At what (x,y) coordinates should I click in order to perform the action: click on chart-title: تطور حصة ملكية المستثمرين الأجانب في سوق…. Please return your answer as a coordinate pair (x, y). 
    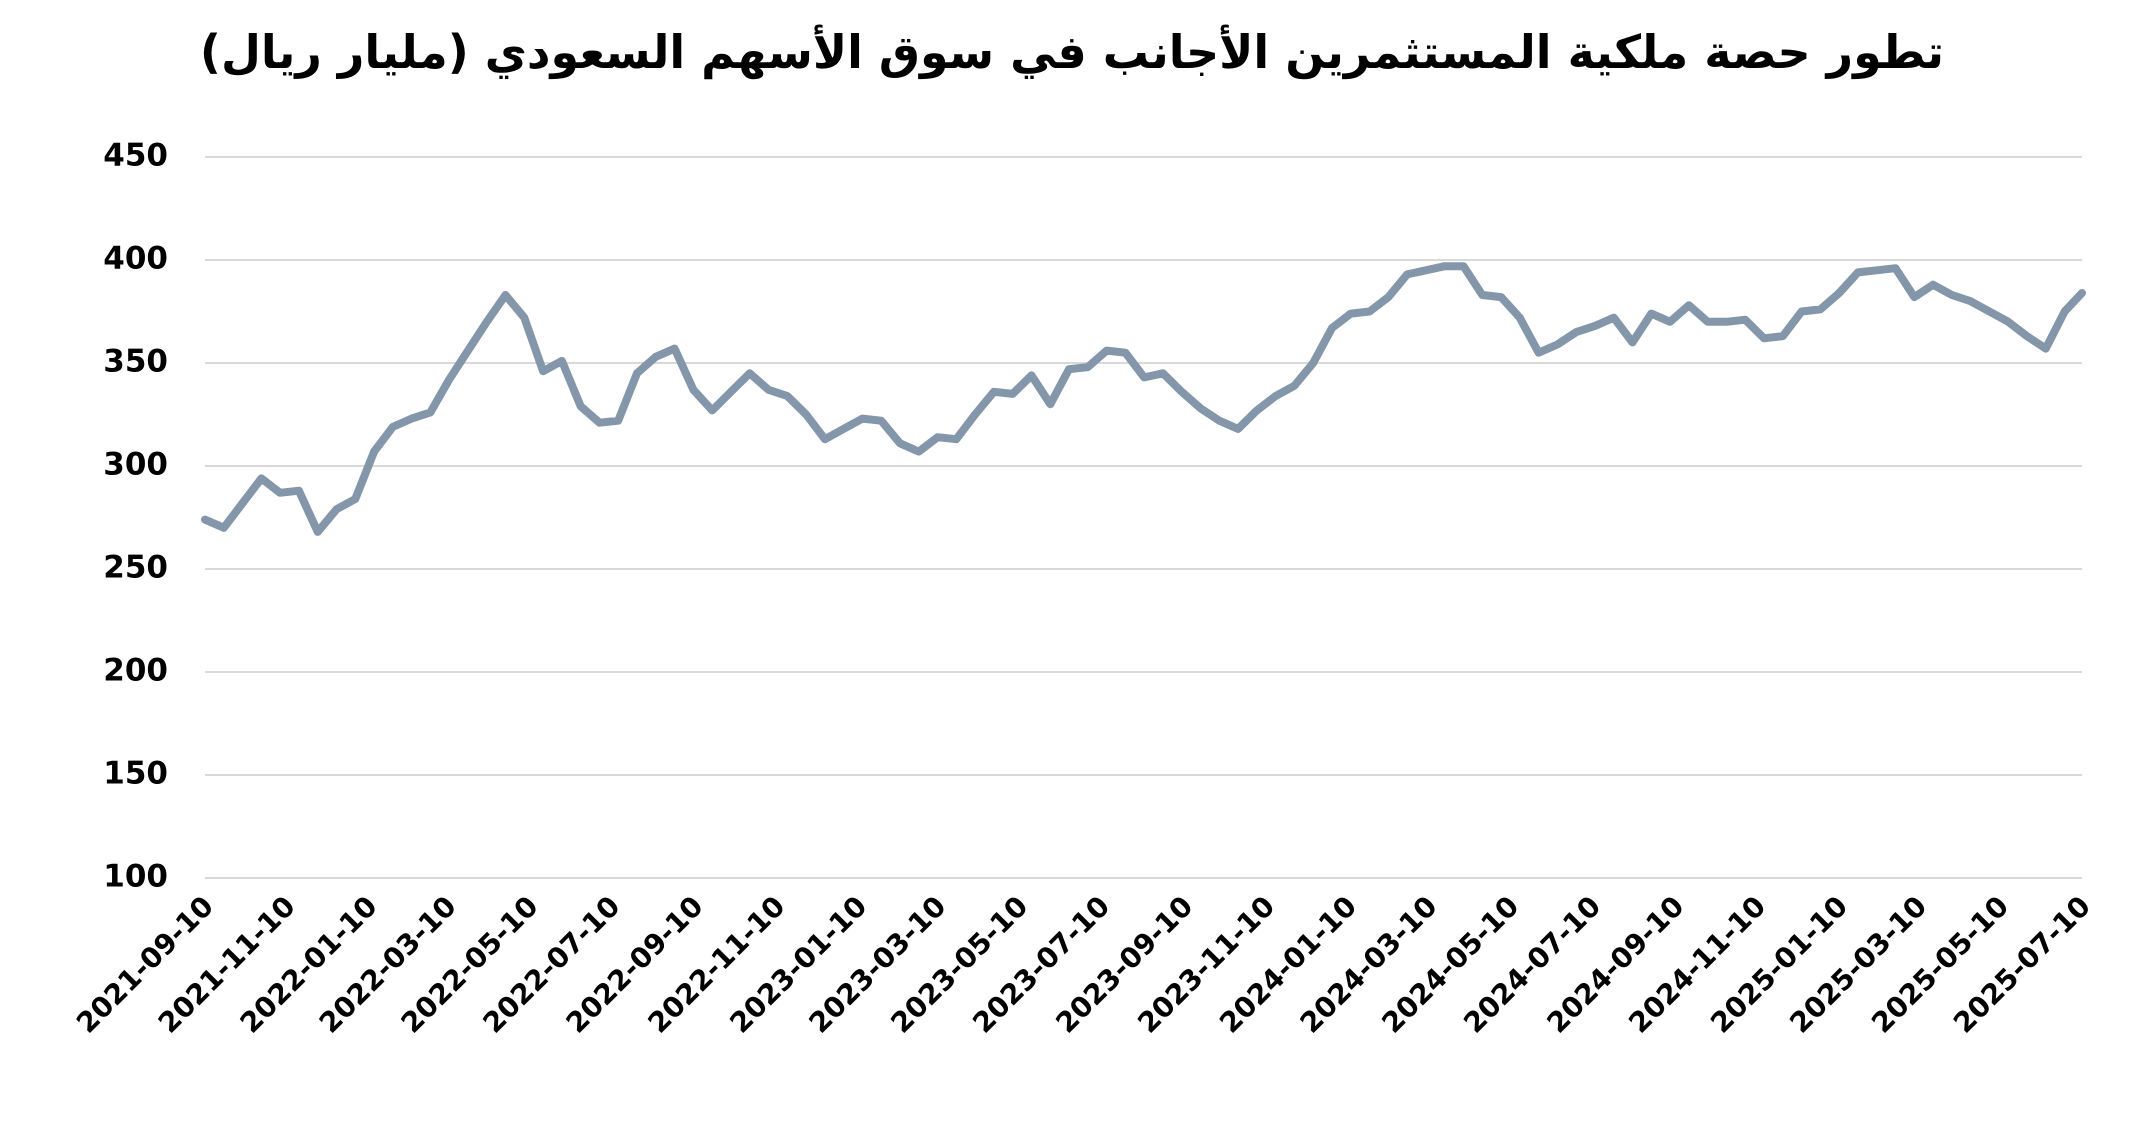
    Looking at the image, I should click on (1072, 51).